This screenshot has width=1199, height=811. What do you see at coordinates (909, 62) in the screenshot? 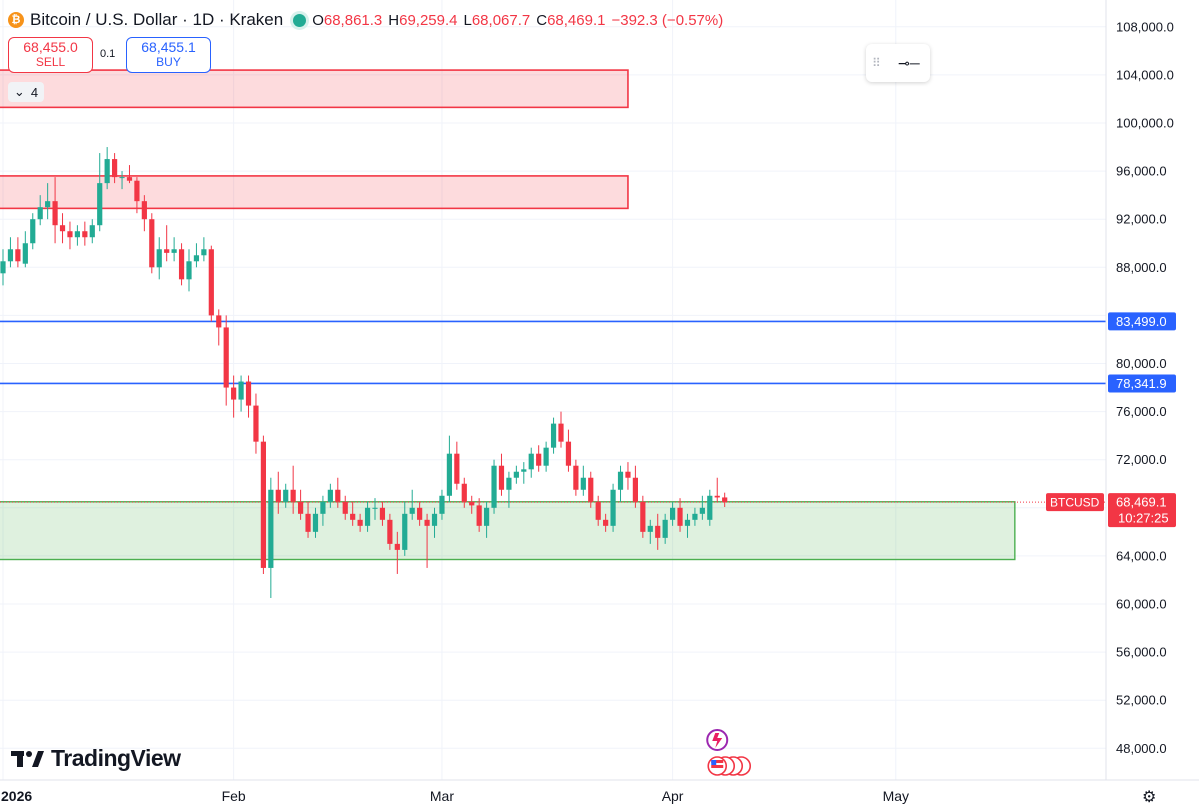
I see `horizontal-line-tool-icon: ⊸─` at bounding box center [909, 62].